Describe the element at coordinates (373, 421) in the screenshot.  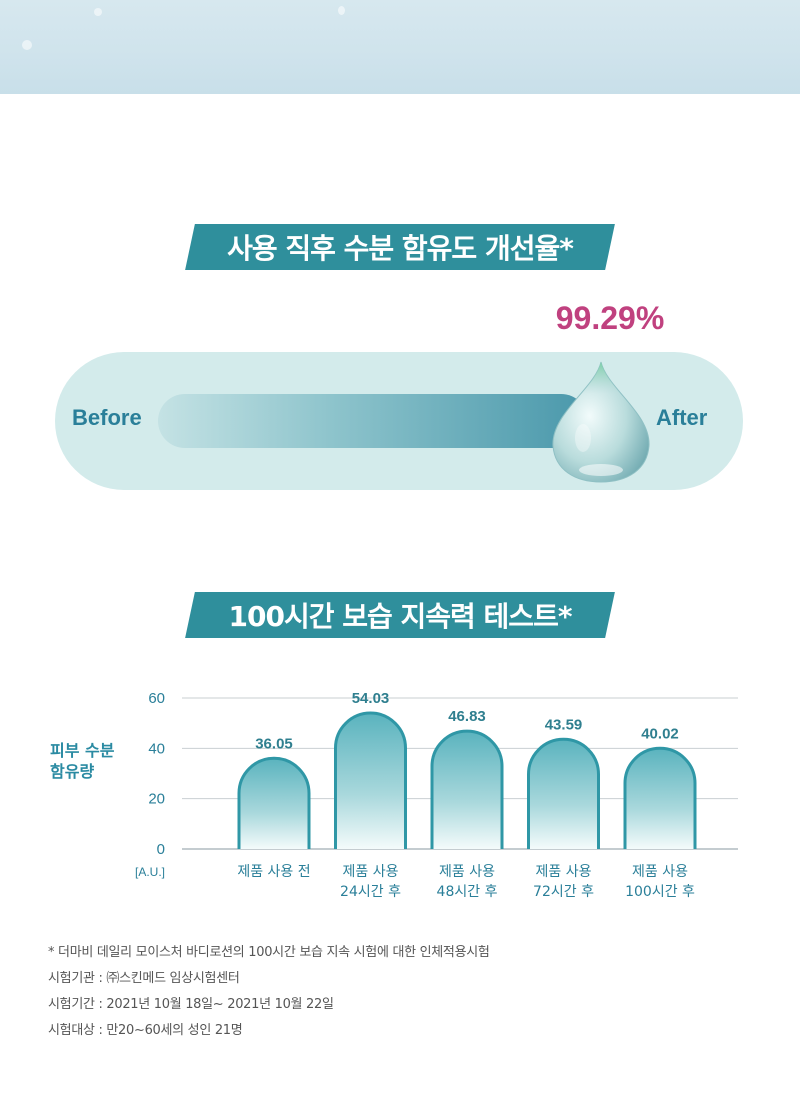
I see `improvement-bar` at that location.